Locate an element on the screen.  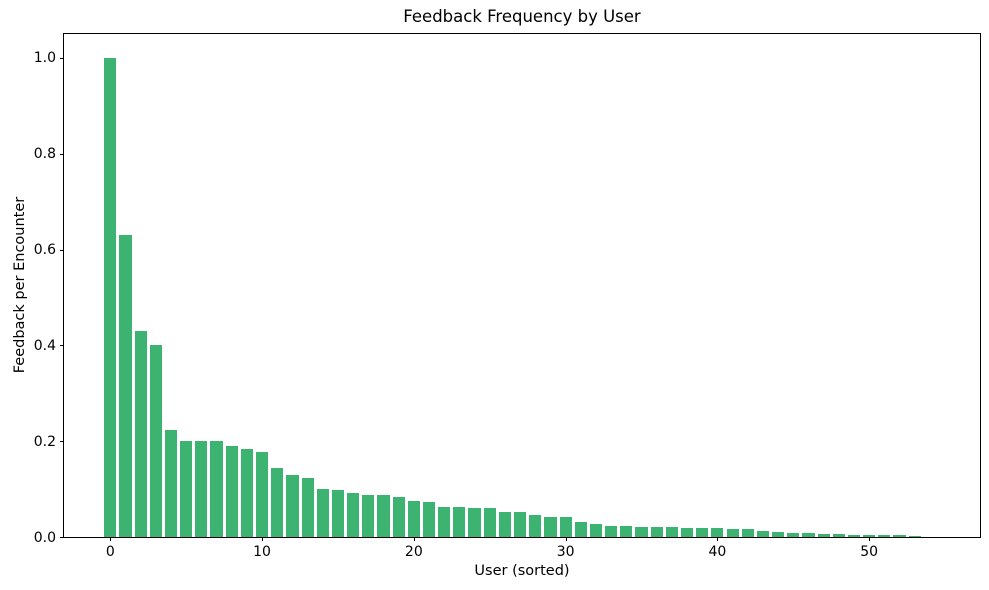
y-axis-label: Feedback per Encounter is located at coordinates (20, 285).